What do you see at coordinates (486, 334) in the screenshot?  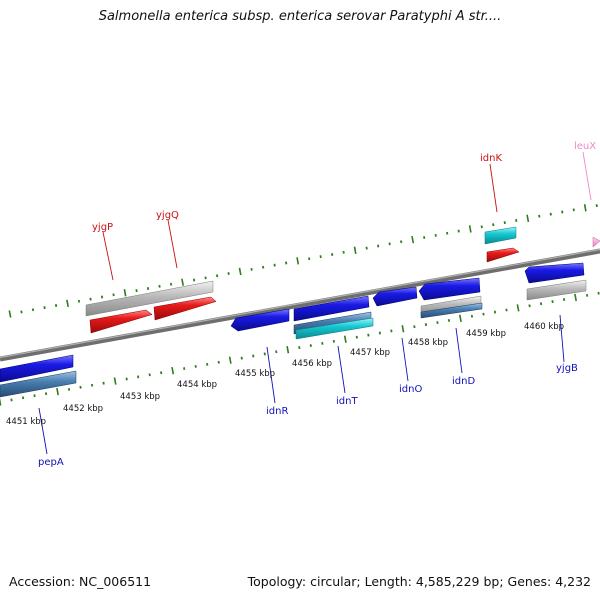 I see `scale-label: 4459 kbp` at bounding box center [486, 334].